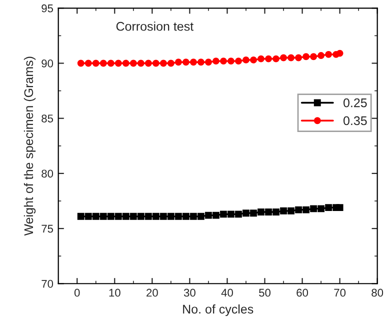 The width and height of the screenshot is (389, 326). Describe the element at coordinates (355, 103) in the screenshot. I see `legend-label: 0.25` at that location.